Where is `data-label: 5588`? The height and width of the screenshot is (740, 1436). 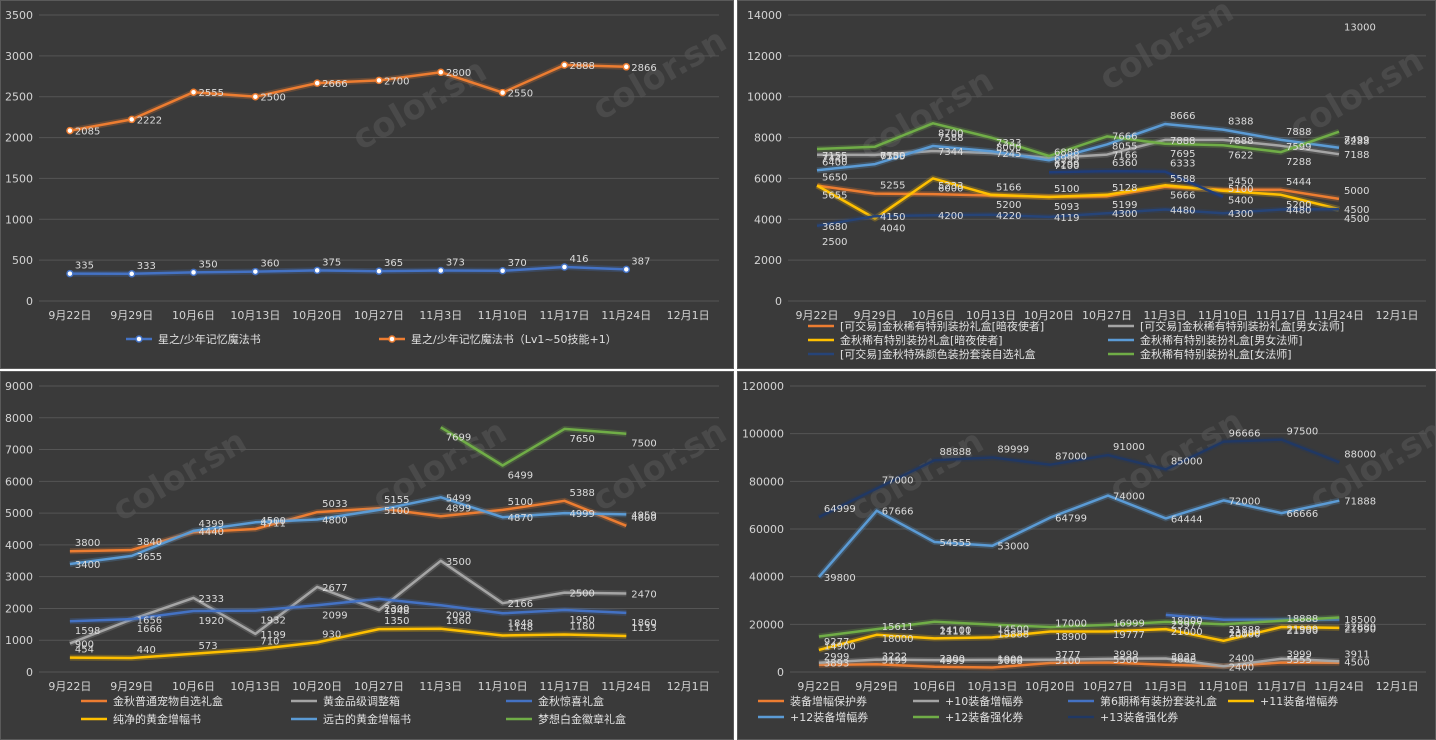
data-label: 5588 is located at coordinates (1182, 179).